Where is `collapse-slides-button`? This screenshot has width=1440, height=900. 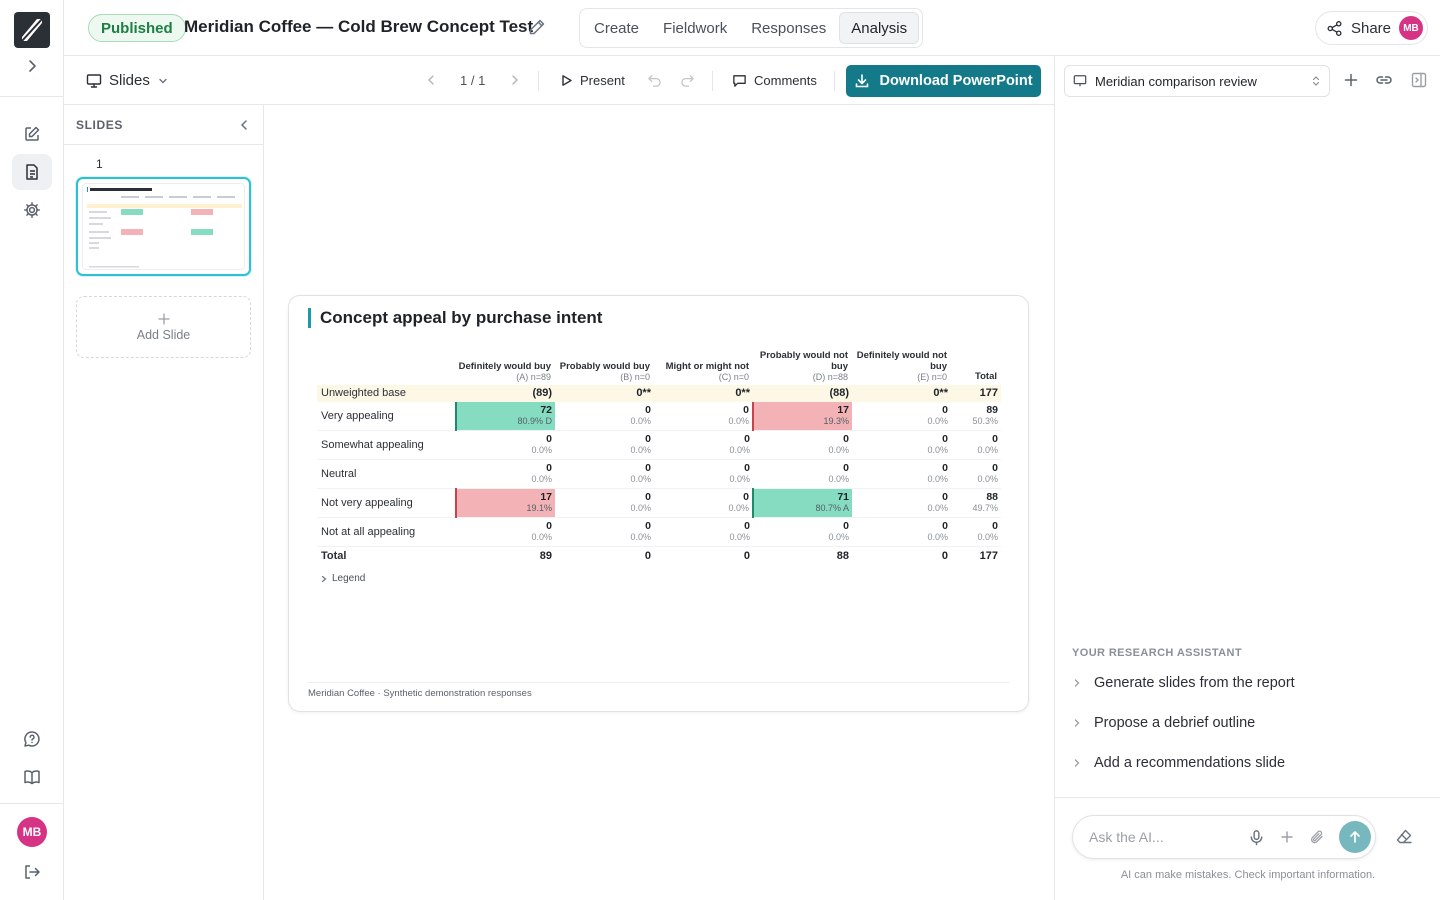 collapse-slides-button is located at coordinates (244, 125).